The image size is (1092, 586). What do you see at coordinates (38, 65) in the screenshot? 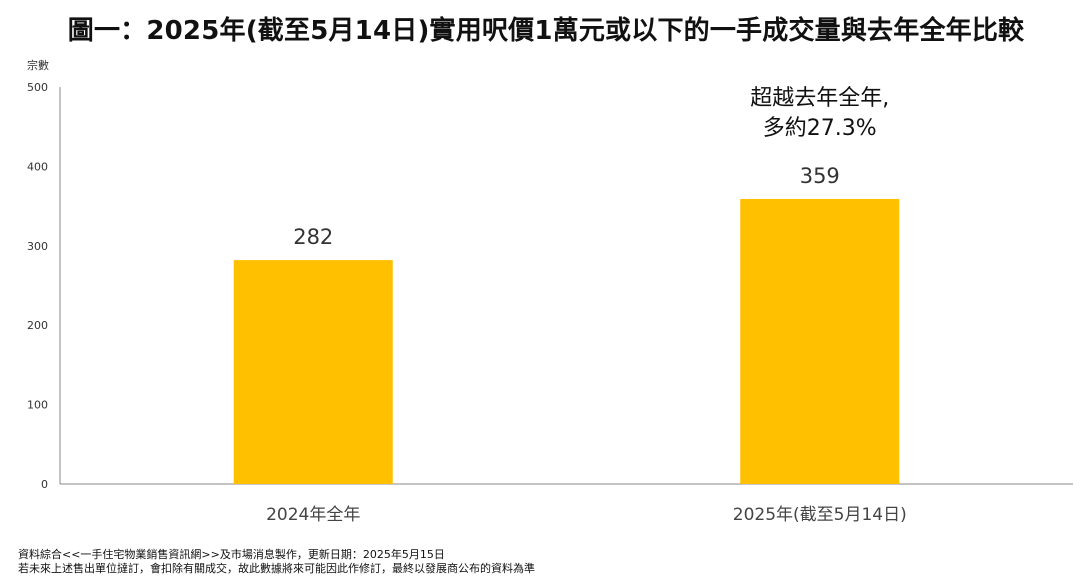
I see `y-axis-title: 宗數` at bounding box center [38, 65].